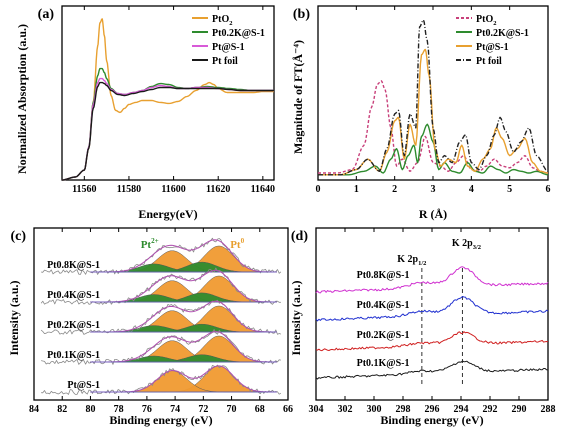  I want to click on panel-c-xtick-label: 68, so click(260, 409).